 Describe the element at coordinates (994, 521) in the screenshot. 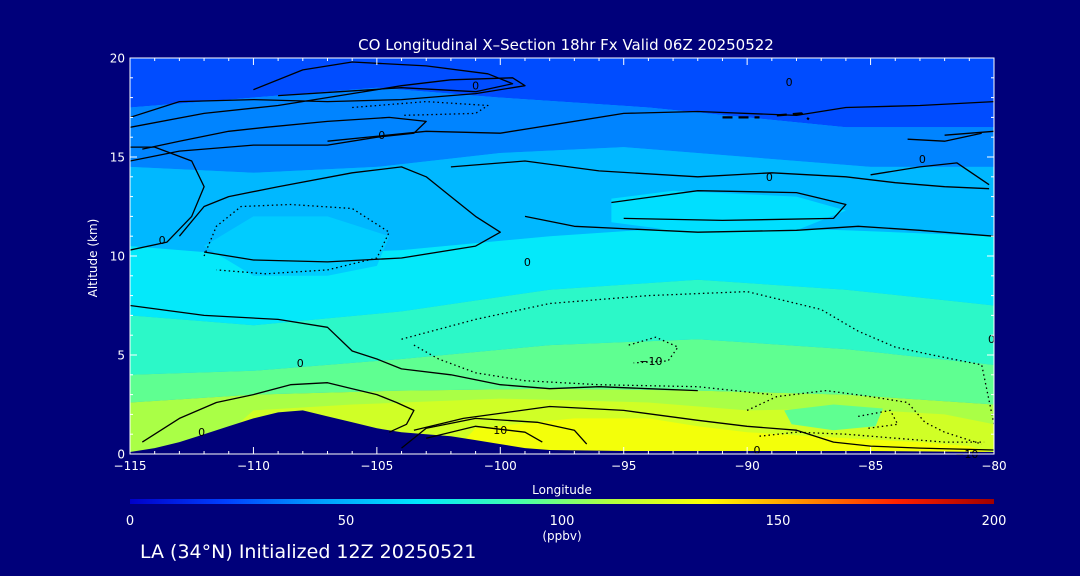

I see `colorbar-tick-label: 200` at that location.